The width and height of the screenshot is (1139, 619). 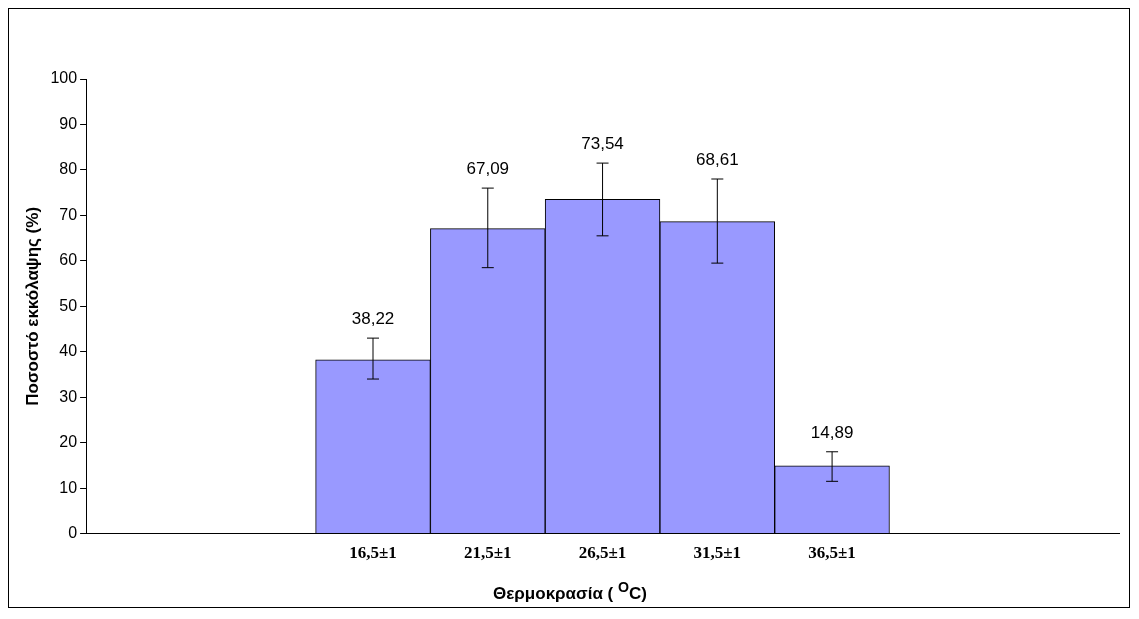 What do you see at coordinates (68, 351) in the screenshot?
I see `y-tick-label: 40` at bounding box center [68, 351].